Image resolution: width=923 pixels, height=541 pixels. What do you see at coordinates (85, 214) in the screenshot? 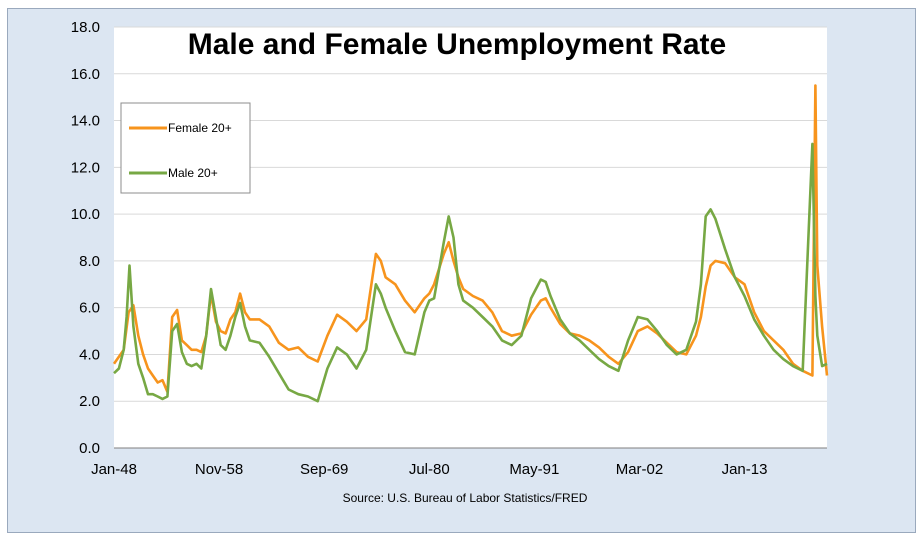
I see `y-tick-label: 10.0` at bounding box center [85, 214].